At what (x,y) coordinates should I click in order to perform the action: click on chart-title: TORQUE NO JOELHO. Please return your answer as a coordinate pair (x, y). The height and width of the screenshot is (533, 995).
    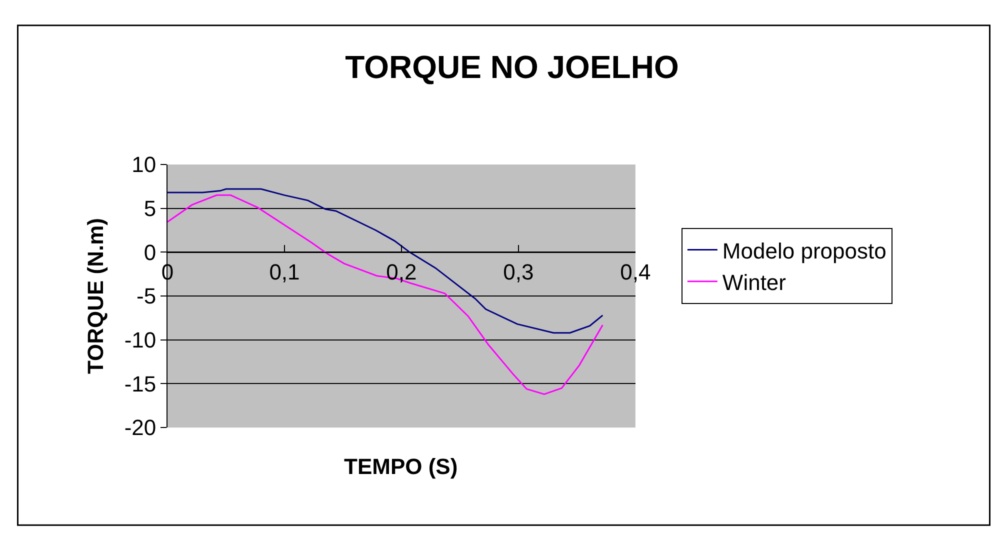
    Looking at the image, I should click on (512, 67).